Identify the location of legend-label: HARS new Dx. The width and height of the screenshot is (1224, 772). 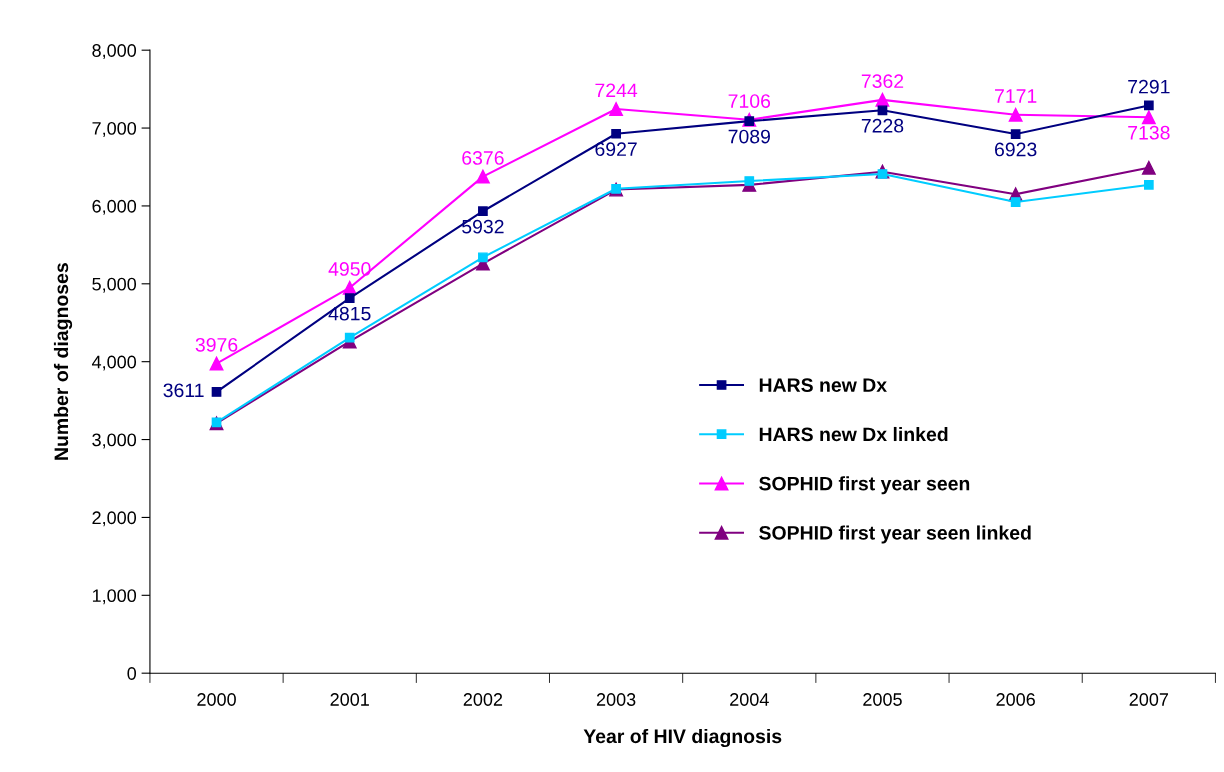
(823, 385).